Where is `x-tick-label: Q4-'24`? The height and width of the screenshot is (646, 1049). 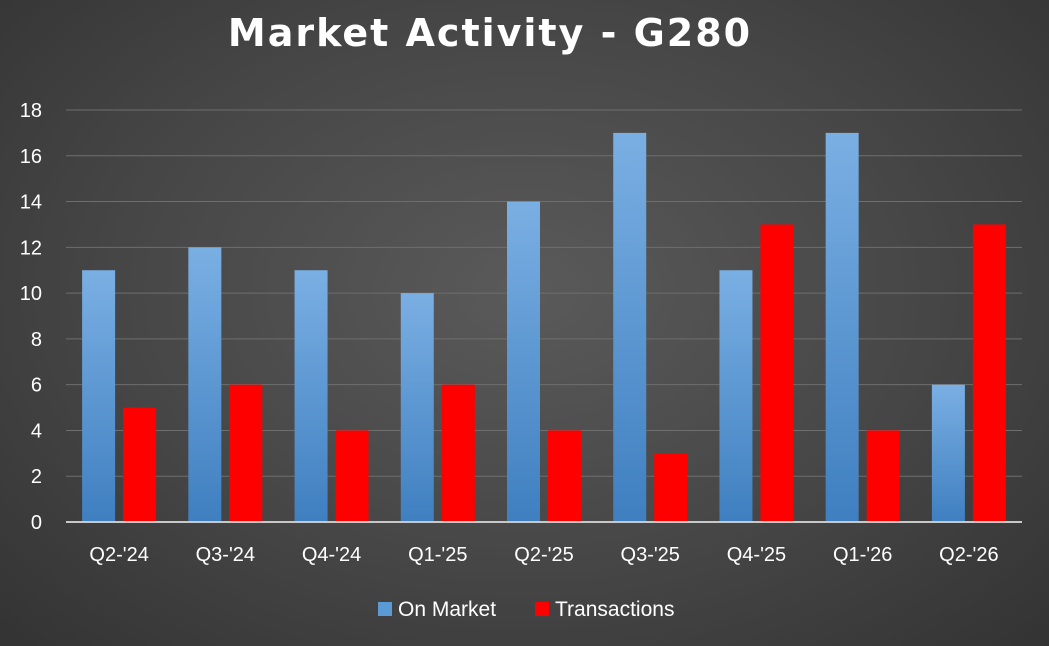 x-tick-label: Q4-'24 is located at coordinates (331, 555).